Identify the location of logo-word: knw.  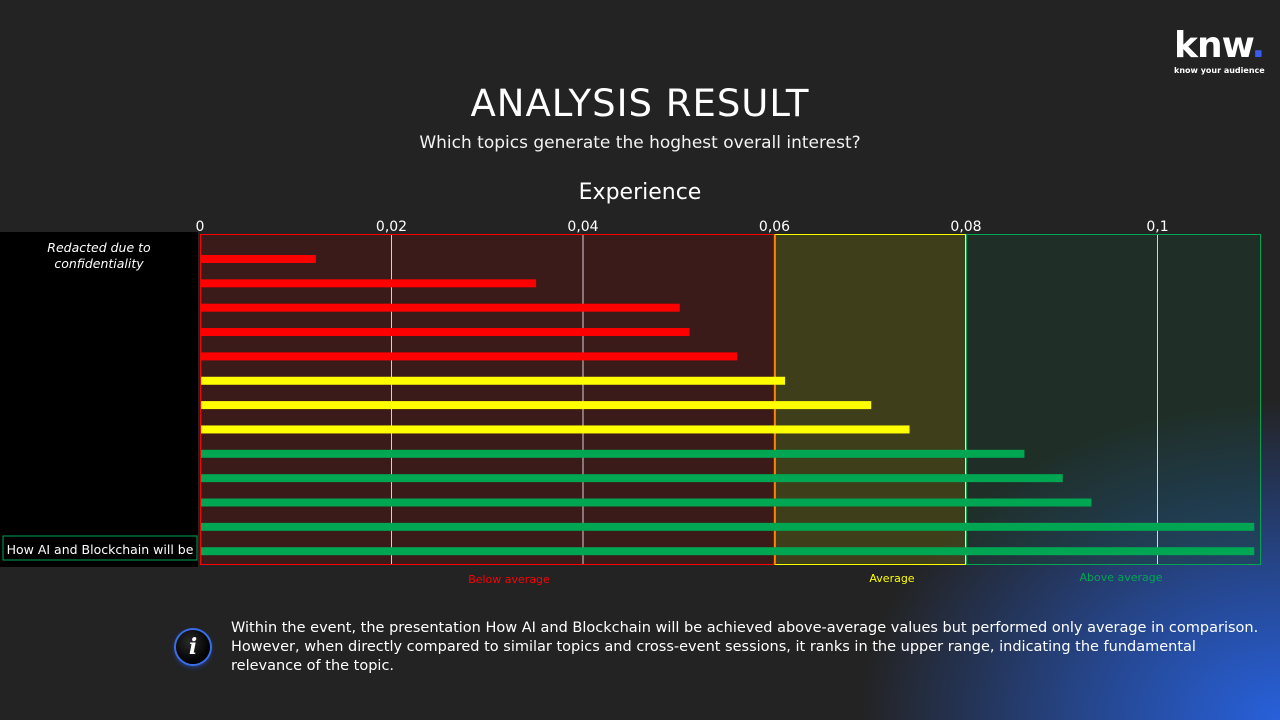
(1213, 45).